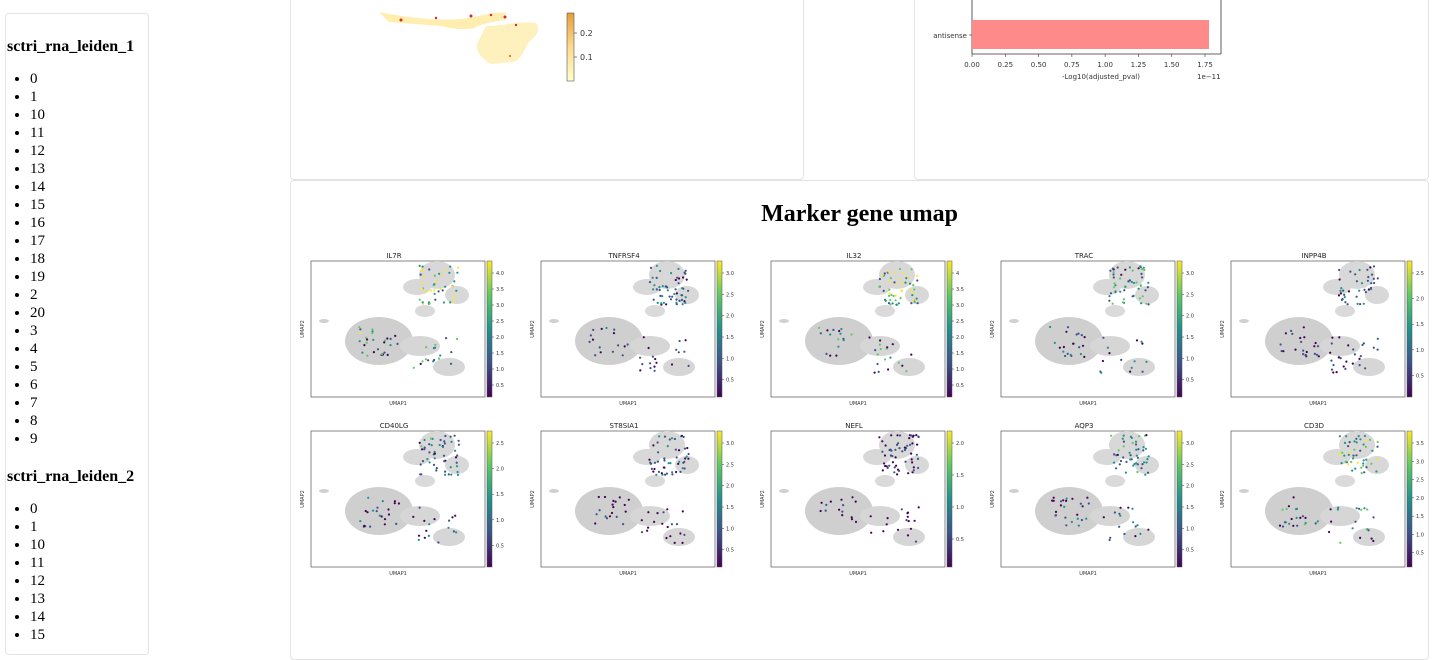 The height and width of the screenshot is (660, 1433). Describe the element at coordinates (854, 426) in the screenshot. I see `panel-title: NEFL` at that location.